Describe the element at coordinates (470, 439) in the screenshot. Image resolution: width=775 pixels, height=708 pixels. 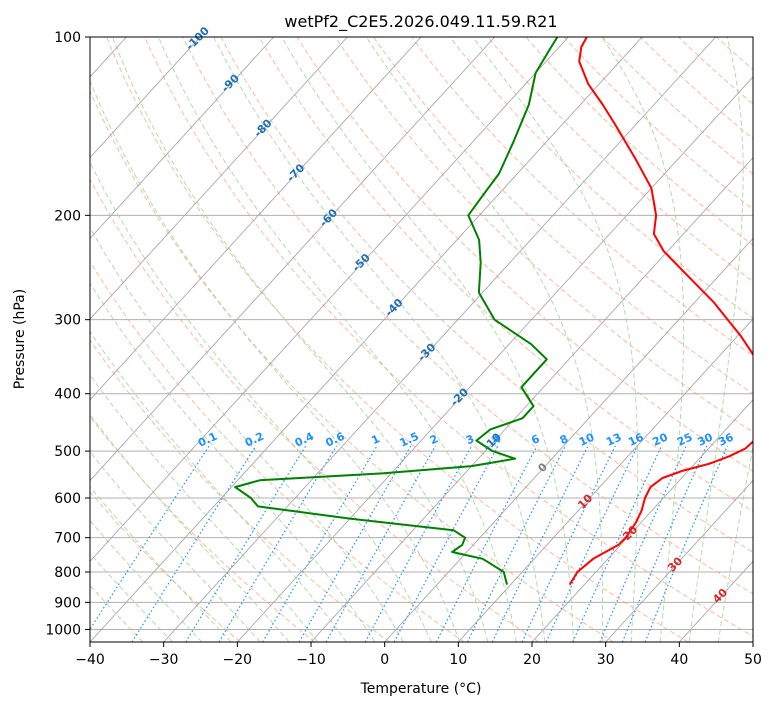
I see `mixing-ratio-label: 3` at that location.